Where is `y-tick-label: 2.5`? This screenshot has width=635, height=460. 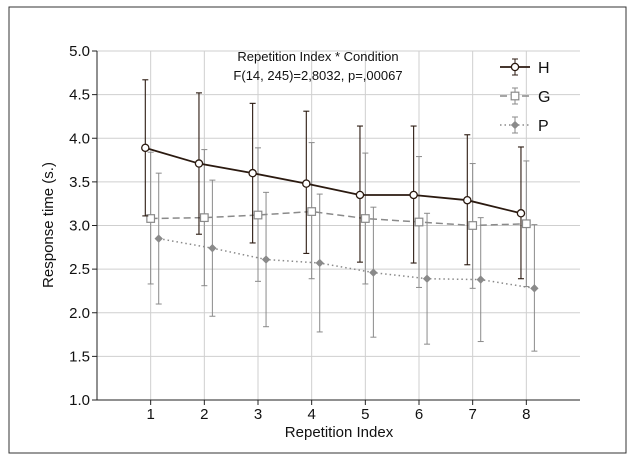 y-tick-label: 2.5 is located at coordinates (79, 269).